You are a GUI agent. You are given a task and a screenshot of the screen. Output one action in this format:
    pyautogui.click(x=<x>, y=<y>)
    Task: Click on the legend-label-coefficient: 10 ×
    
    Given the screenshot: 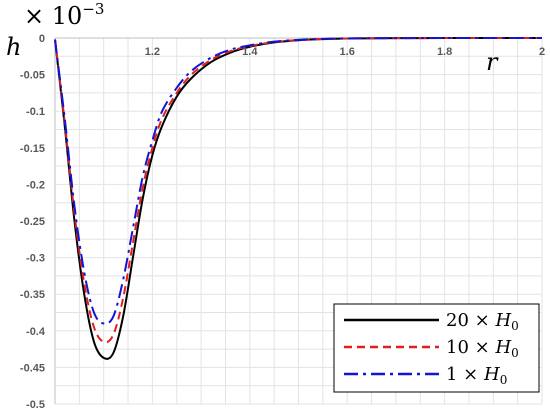 What is the action you would take?
    pyautogui.click(x=470, y=347)
    